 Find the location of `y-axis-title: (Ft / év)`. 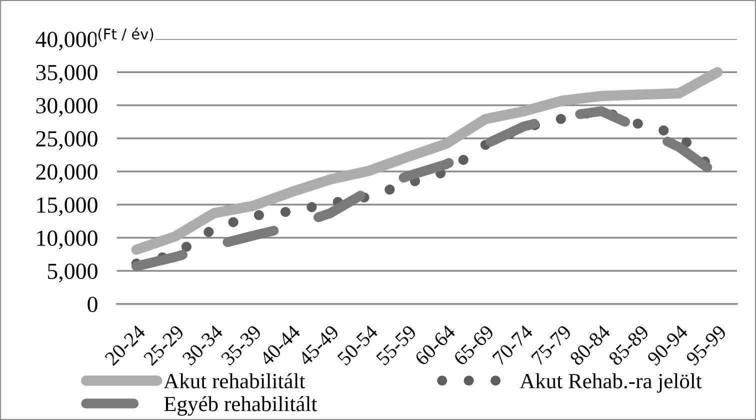

y-axis-title: (Ft / év) is located at coordinates (126, 35).